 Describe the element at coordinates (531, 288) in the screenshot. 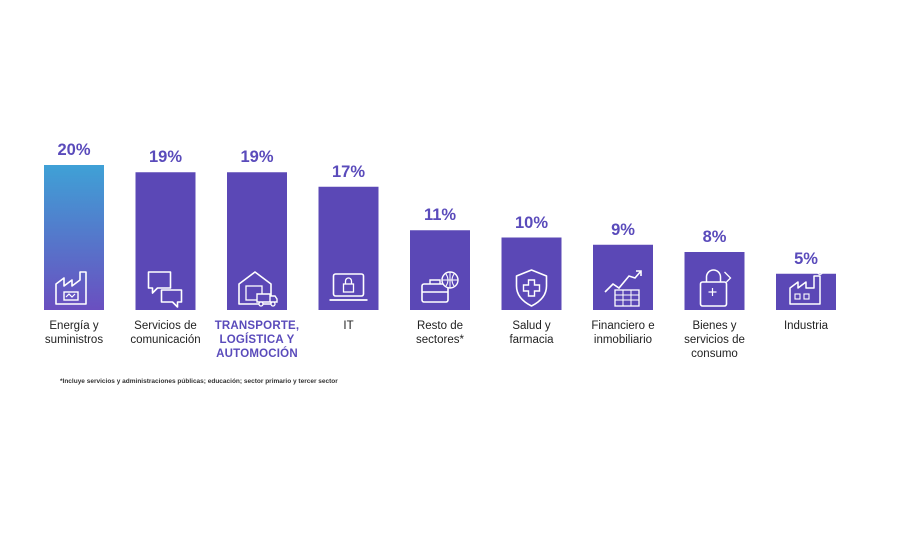

I see `shield-cross-icon` at that location.